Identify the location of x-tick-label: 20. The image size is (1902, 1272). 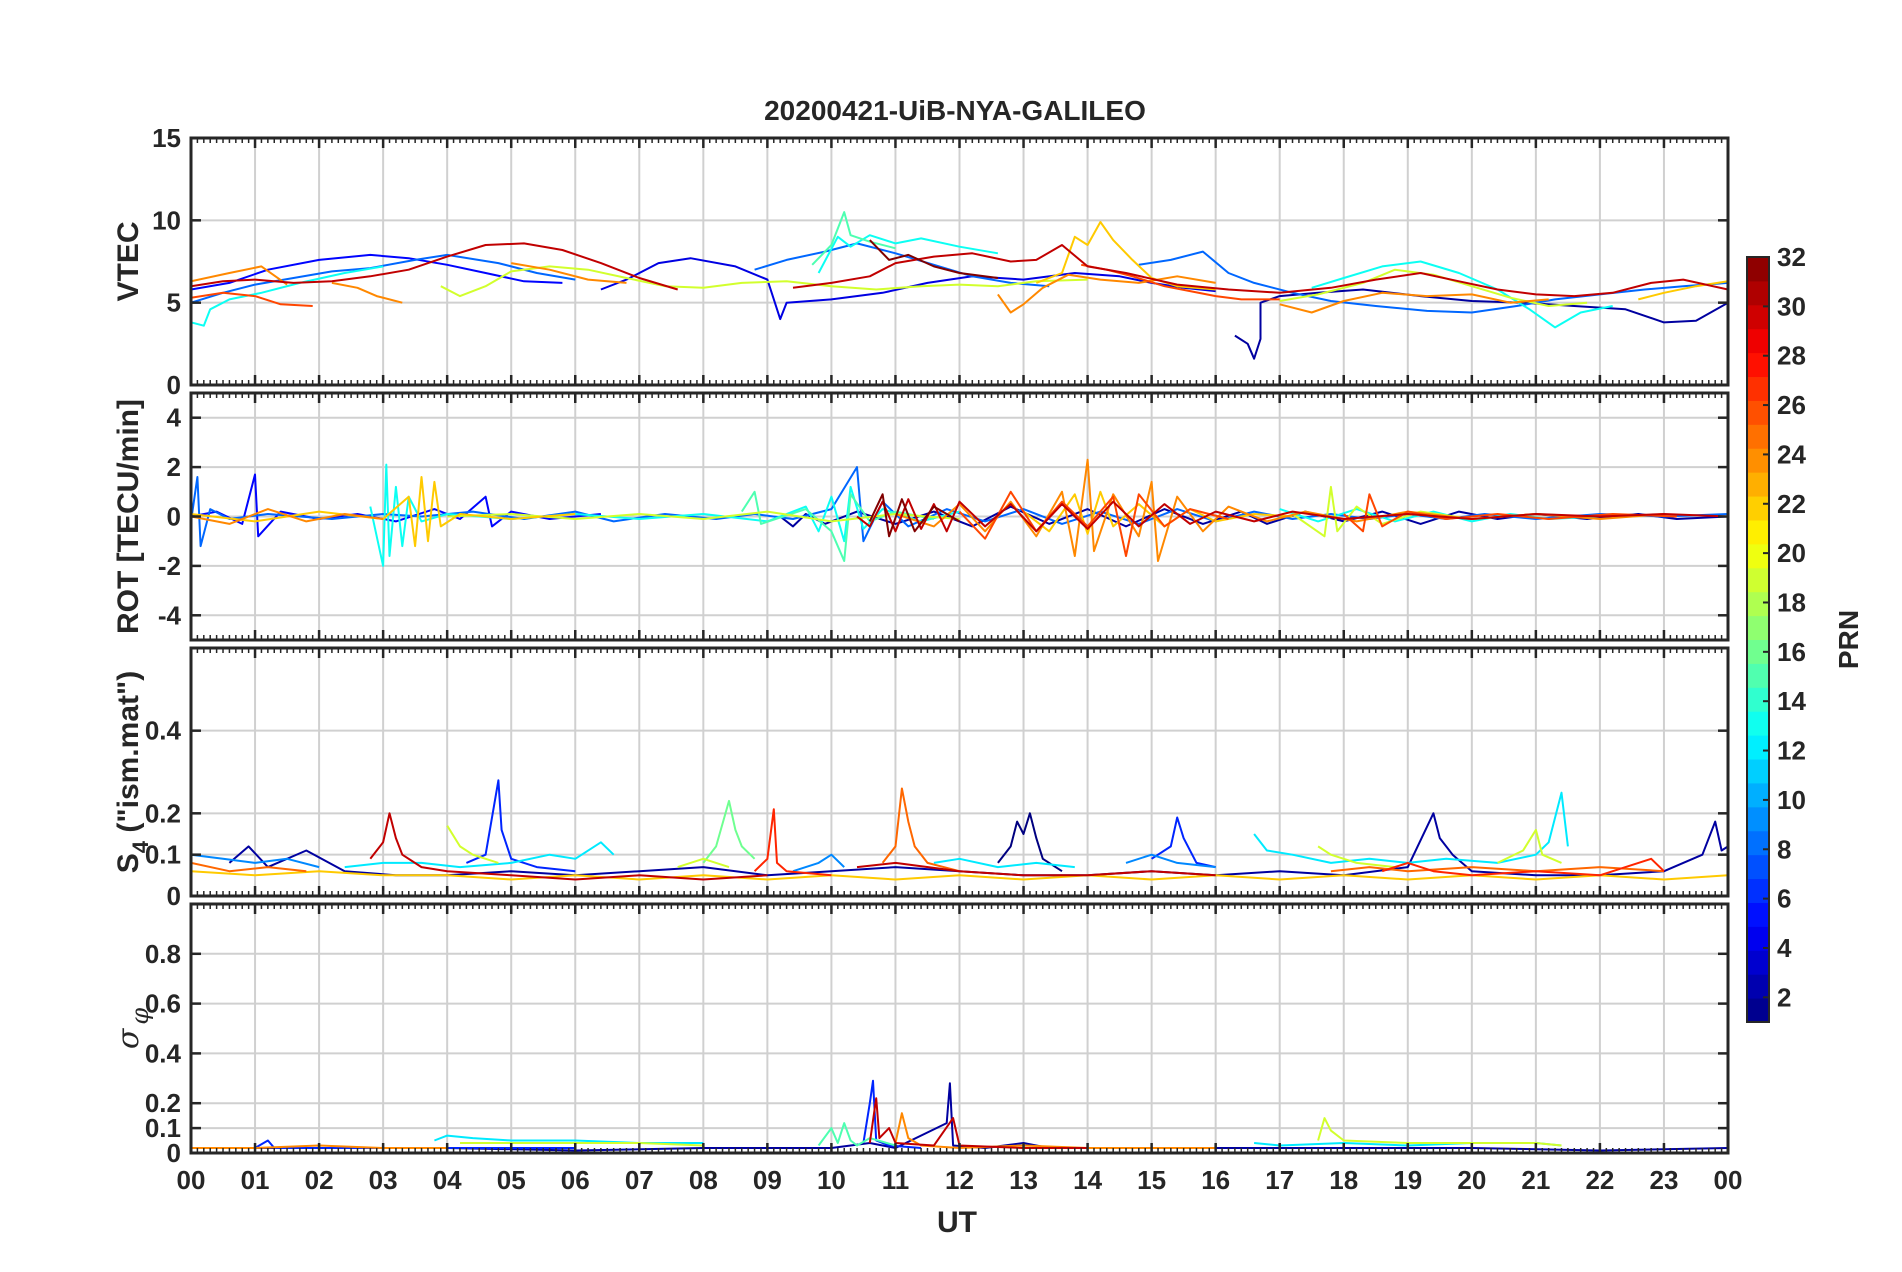
(1471, 1180).